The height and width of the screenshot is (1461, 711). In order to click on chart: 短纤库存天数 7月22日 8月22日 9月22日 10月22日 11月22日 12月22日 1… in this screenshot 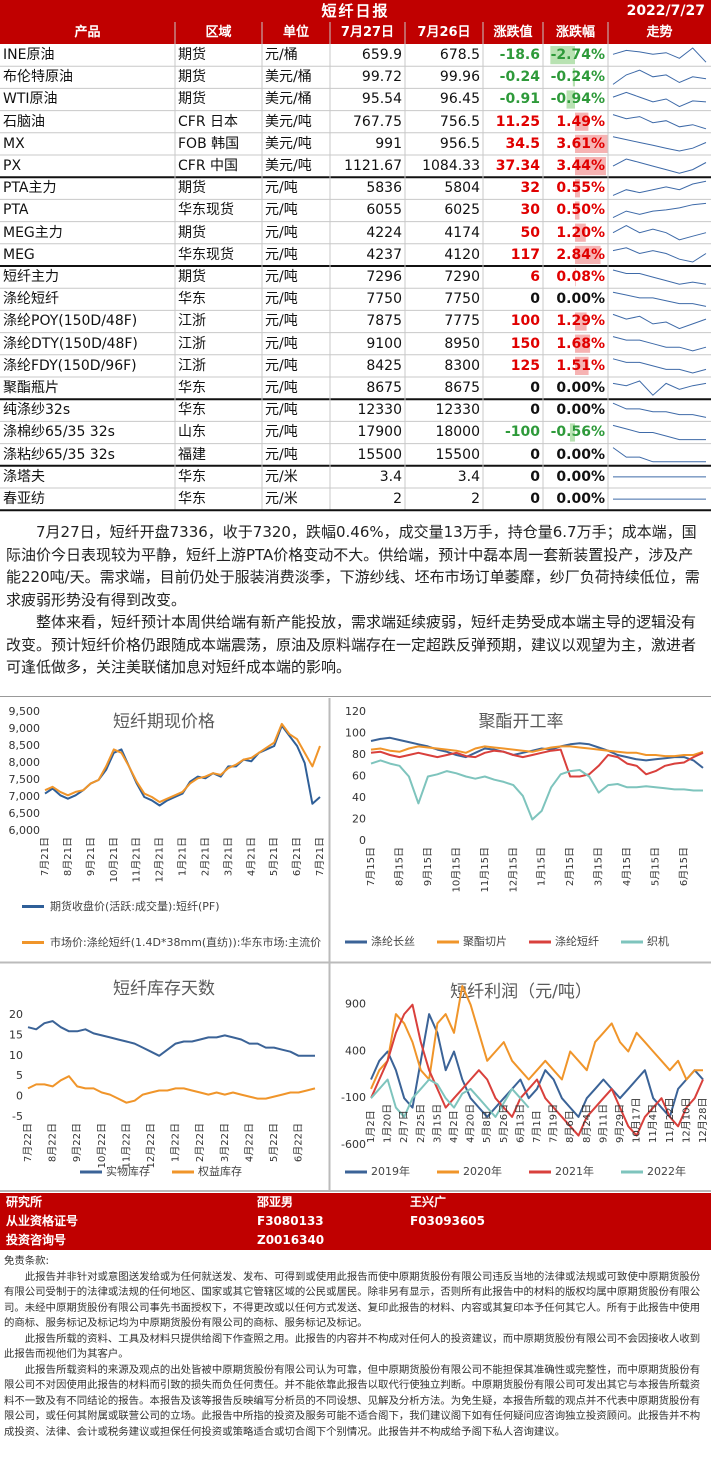, I will do `click(162, 1078)`.